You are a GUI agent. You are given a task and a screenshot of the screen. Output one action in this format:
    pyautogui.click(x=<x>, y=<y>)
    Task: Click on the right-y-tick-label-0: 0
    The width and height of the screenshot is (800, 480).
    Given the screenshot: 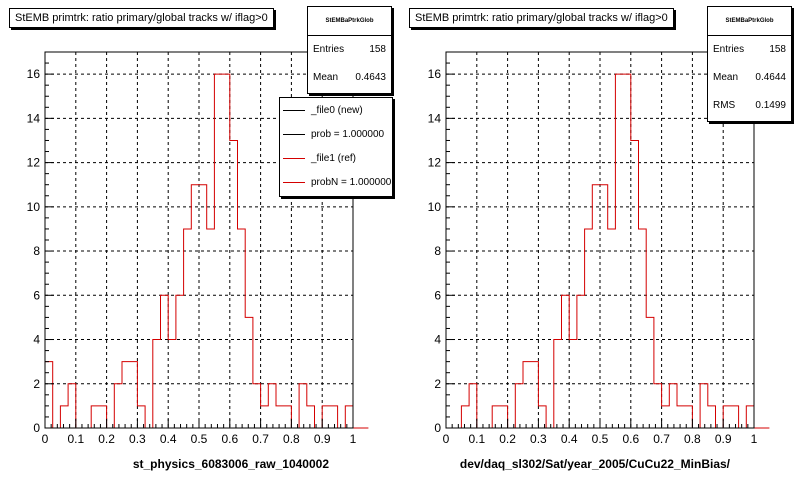 What is the action you would take?
    pyautogui.click(x=437, y=428)
    